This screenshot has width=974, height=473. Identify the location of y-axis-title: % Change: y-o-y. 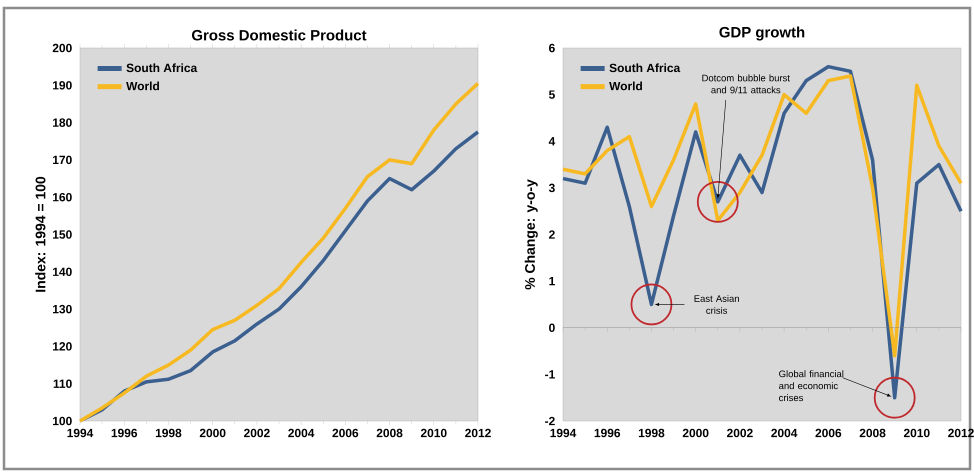
(531, 234).